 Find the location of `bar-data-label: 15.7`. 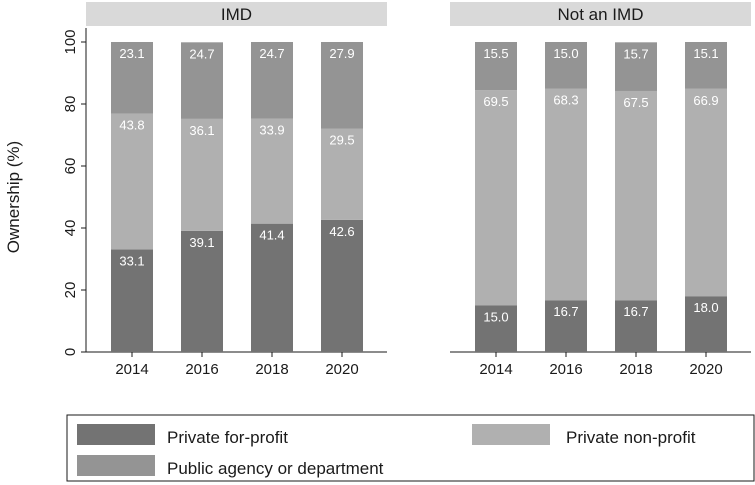

bar-data-label: 15.7 is located at coordinates (635, 53).